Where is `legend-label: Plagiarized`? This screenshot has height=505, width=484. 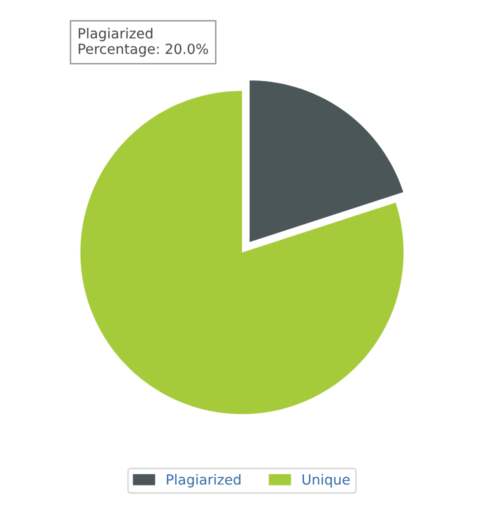 legend-label: Plagiarized is located at coordinates (203, 481).